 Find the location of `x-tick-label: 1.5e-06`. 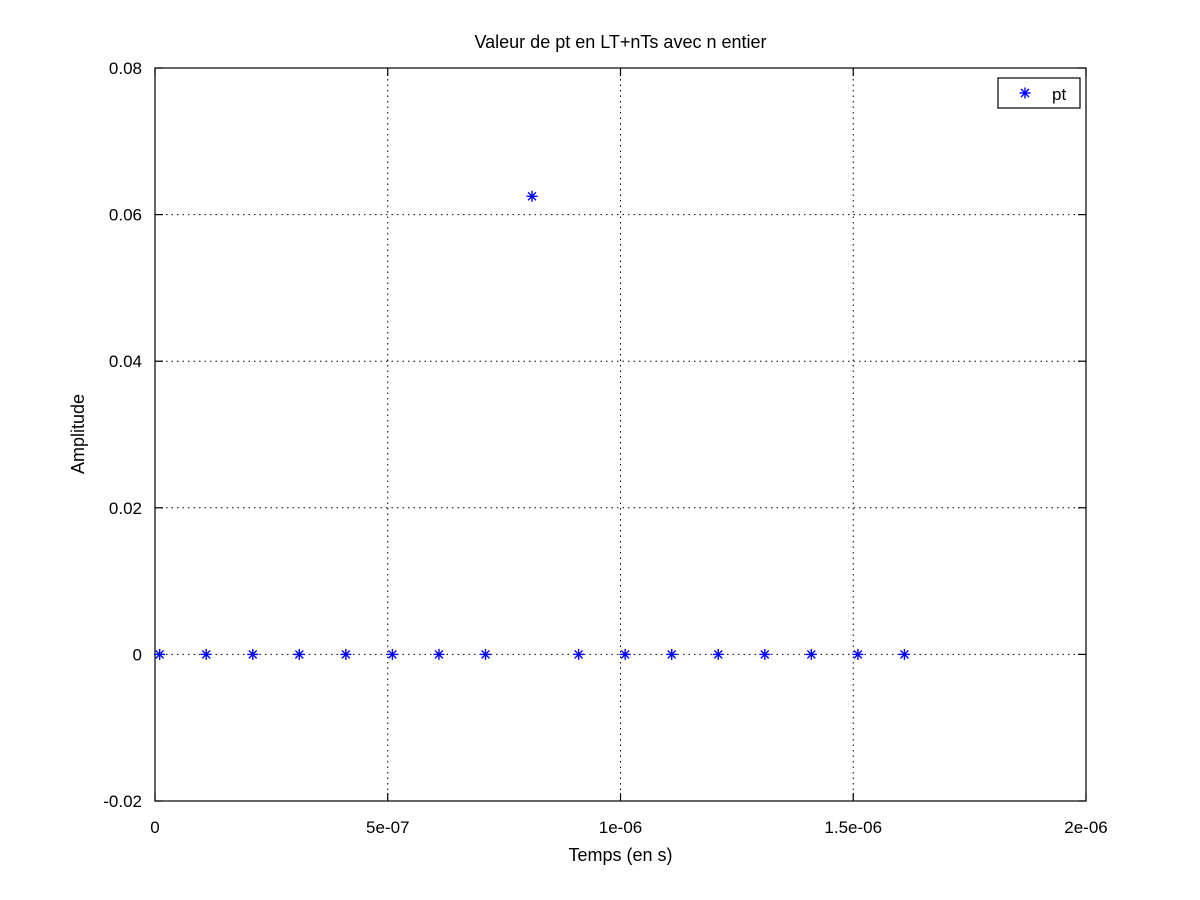

x-tick-label: 1.5e-06 is located at coordinates (853, 827).